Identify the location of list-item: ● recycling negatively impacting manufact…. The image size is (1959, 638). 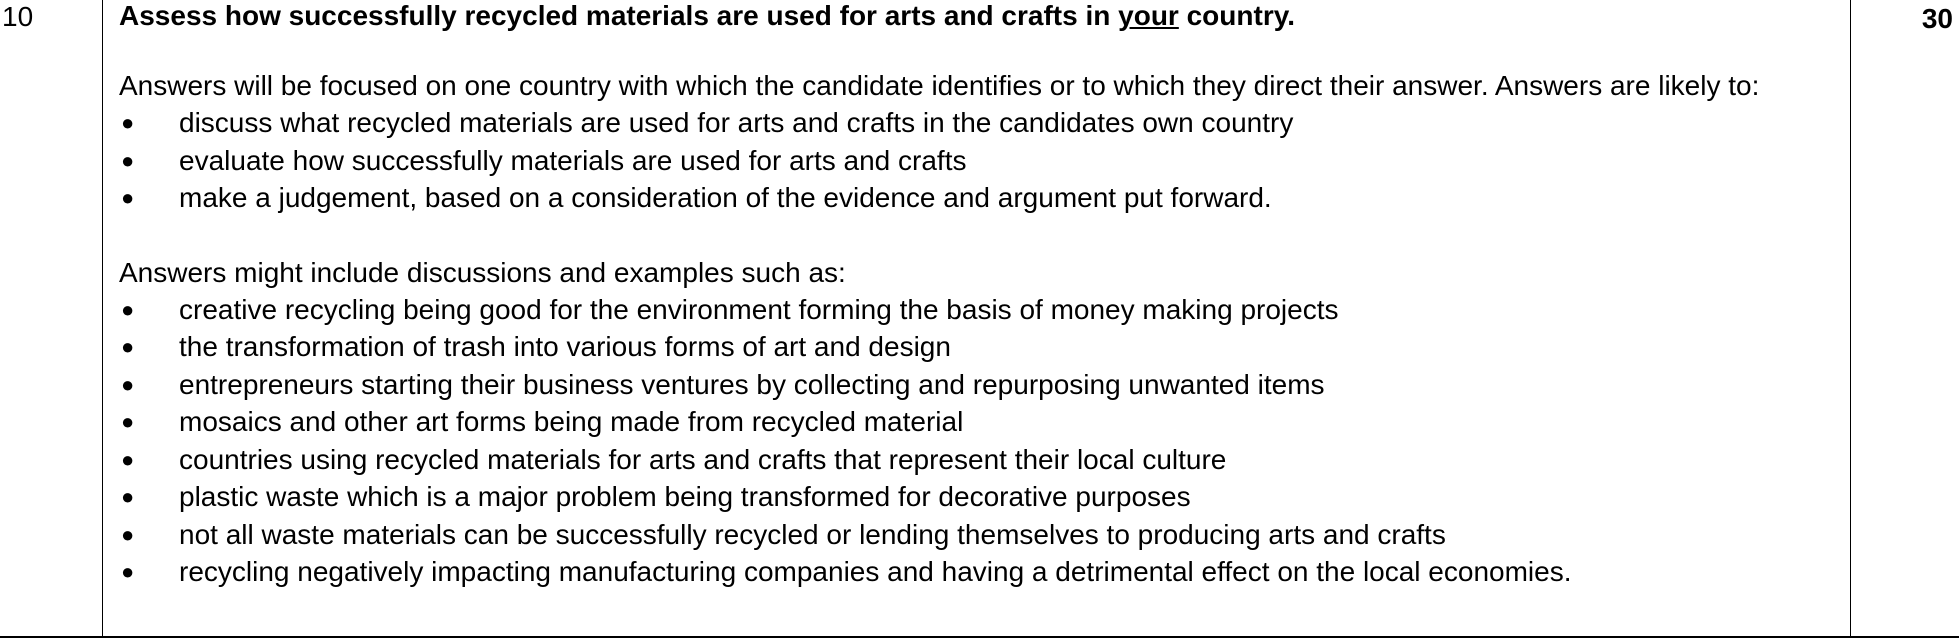
(984, 572).